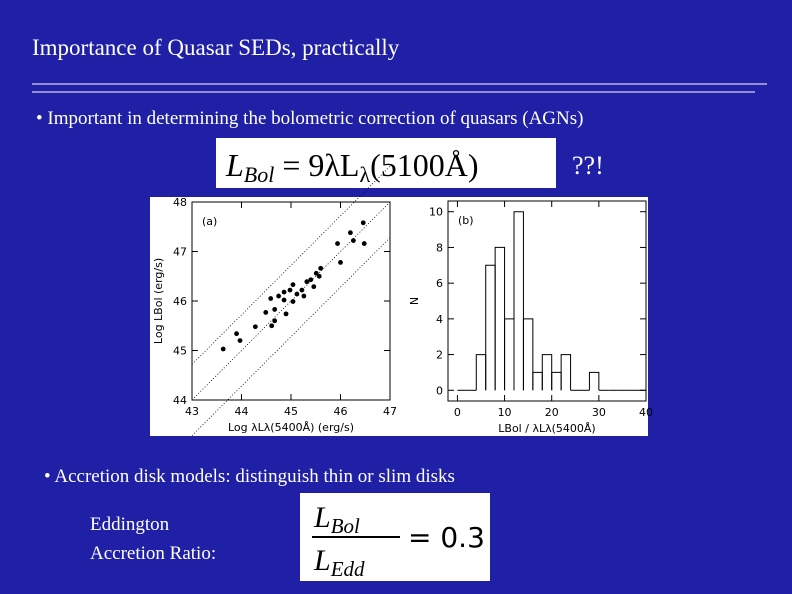 This screenshot has width=792, height=594. What do you see at coordinates (546, 428) in the screenshot?
I see `x-axis-label: LBol / λLλ(5400Å)` at bounding box center [546, 428].